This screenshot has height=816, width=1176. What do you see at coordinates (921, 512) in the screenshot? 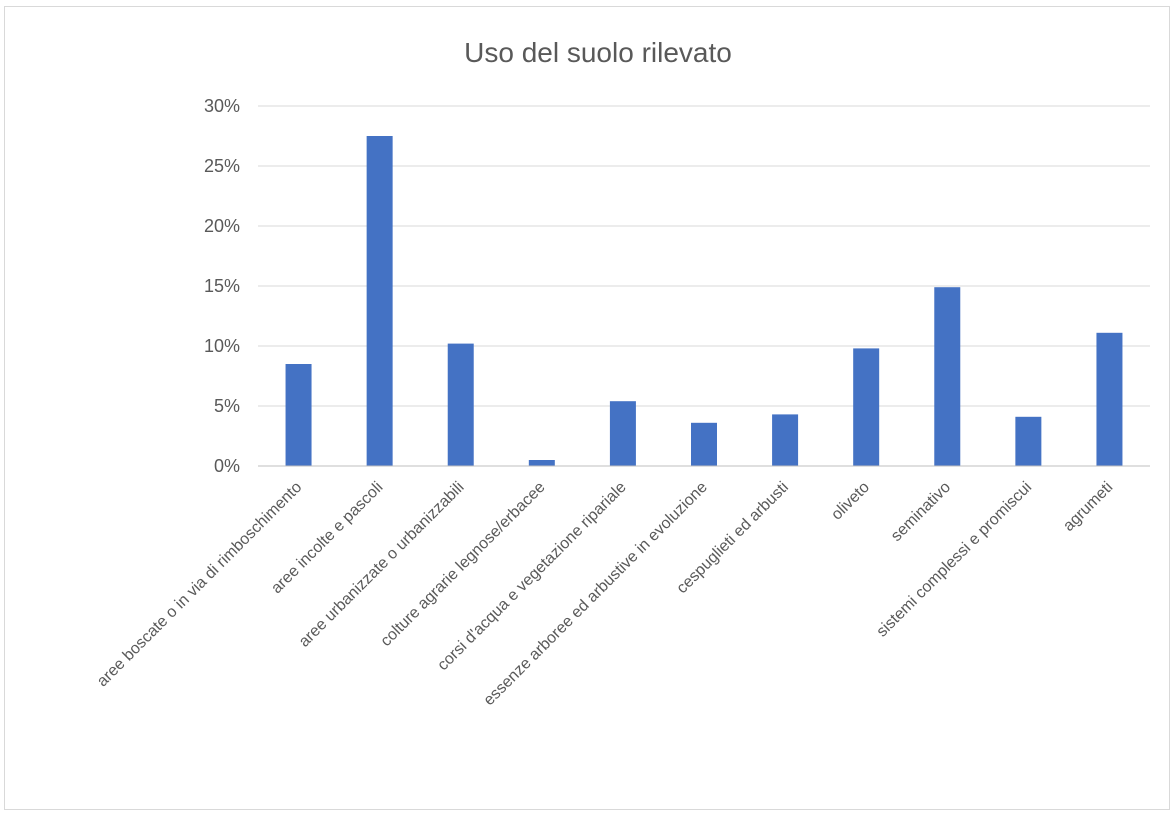
I see `x-tick-label: seminativo` at bounding box center [921, 512].